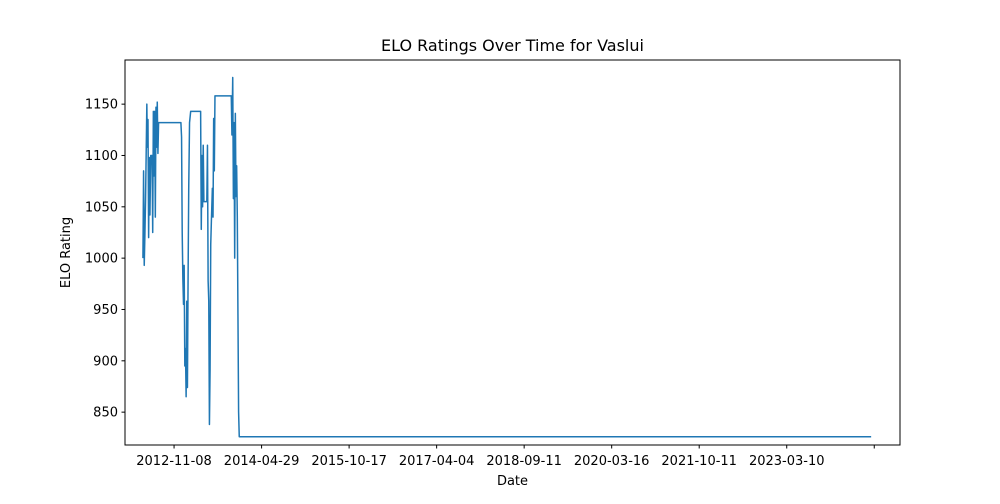 Image resolution: width=1000 pixels, height=504 pixels. I want to click on y-tick-label: 950, so click(105, 310).